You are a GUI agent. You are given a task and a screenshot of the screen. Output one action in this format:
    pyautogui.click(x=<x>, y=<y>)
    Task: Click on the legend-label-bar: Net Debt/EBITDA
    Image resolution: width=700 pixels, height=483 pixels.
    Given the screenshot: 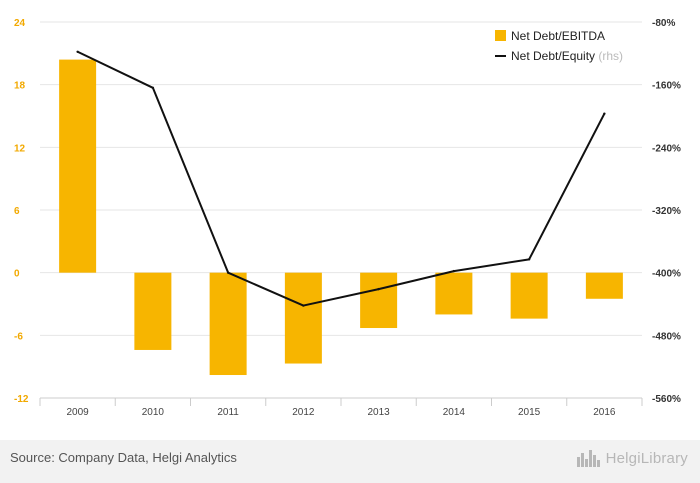 What is the action you would take?
    pyautogui.click(x=558, y=36)
    